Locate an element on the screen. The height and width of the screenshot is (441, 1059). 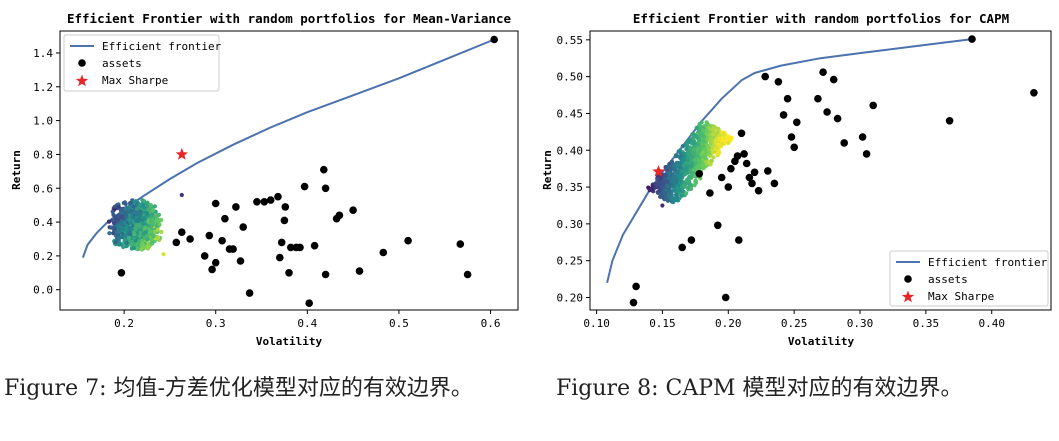
x-tick-label: 0.6 is located at coordinates (491, 323).